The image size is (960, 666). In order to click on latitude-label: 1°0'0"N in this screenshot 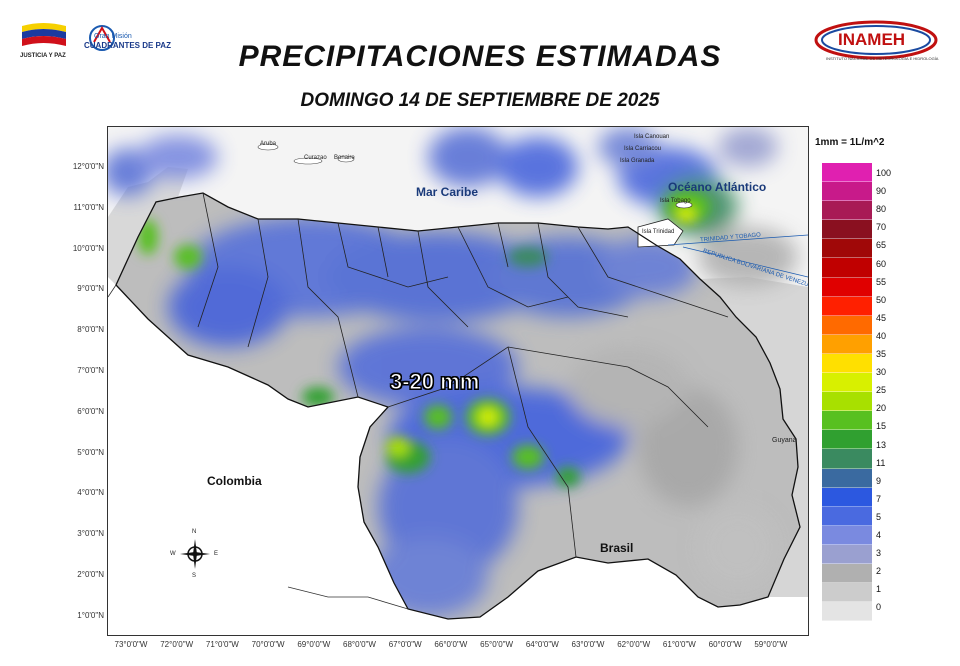, I will do `click(90, 615)`.